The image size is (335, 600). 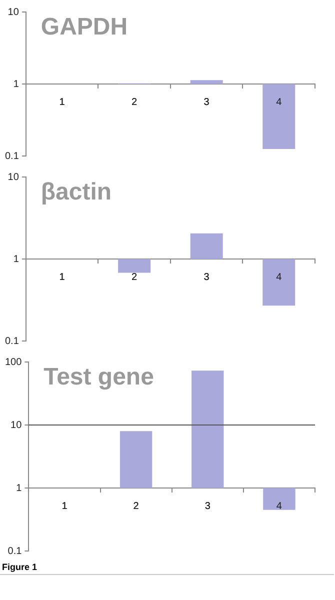 I want to click on chart-title: Test gene, so click(x=99, y=377).